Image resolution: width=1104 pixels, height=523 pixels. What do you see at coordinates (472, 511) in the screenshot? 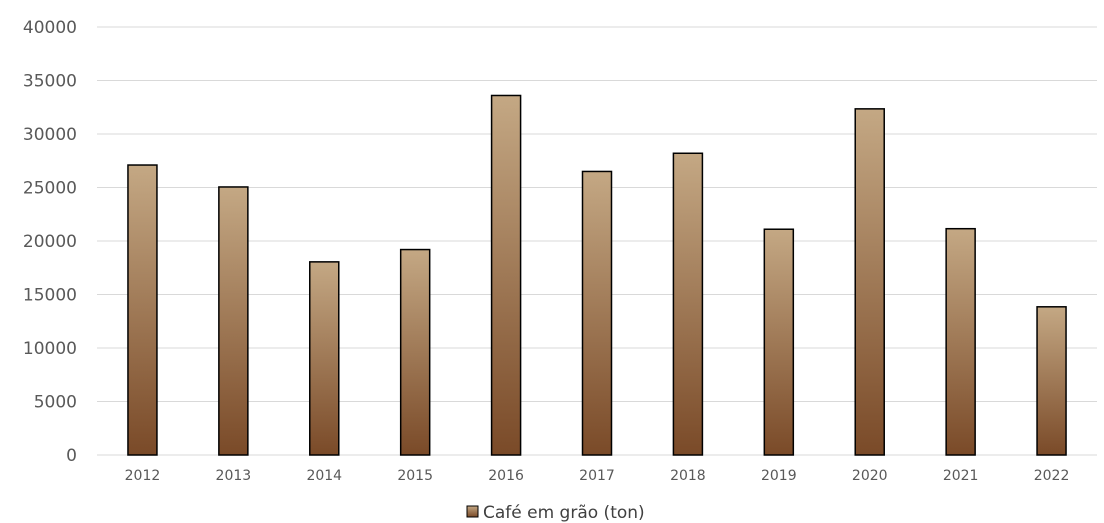
I see `legend-swatch` at bounding box center [472, 511].